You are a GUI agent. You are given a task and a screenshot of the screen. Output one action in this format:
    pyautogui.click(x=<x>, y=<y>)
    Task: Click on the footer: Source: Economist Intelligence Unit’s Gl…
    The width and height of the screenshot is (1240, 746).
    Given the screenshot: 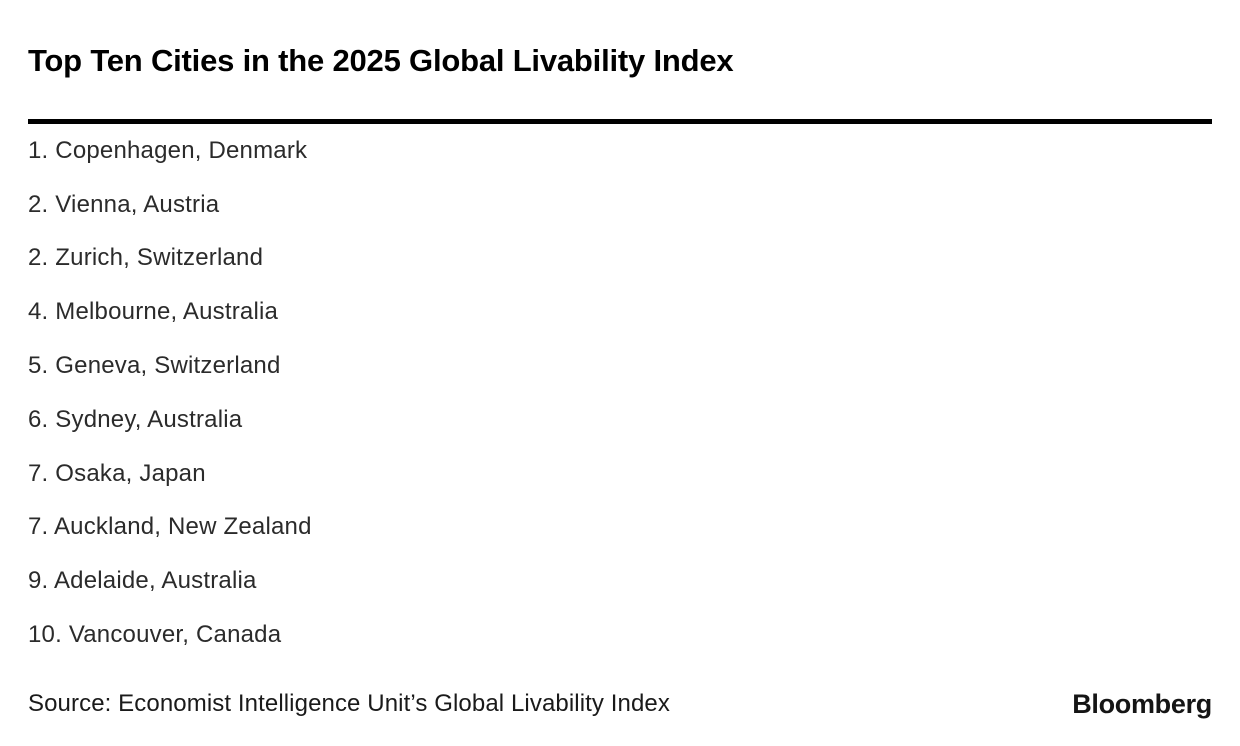 What is the action you would take?
    pyautogui.click(x=620, y=704)
    